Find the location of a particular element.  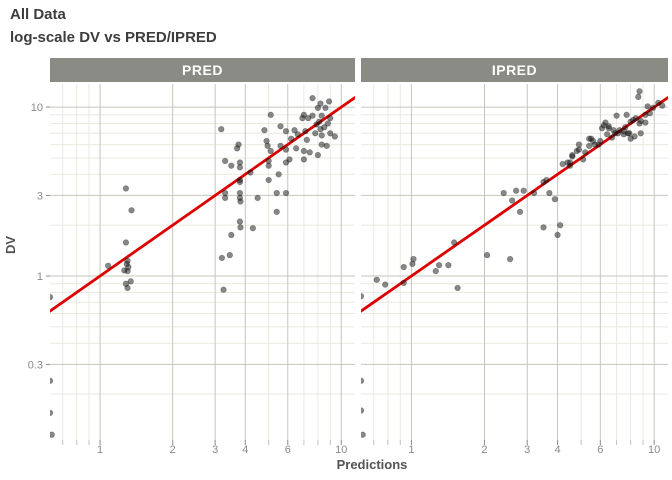

x-tick-label: 3 is located at coordinates (215, 450).